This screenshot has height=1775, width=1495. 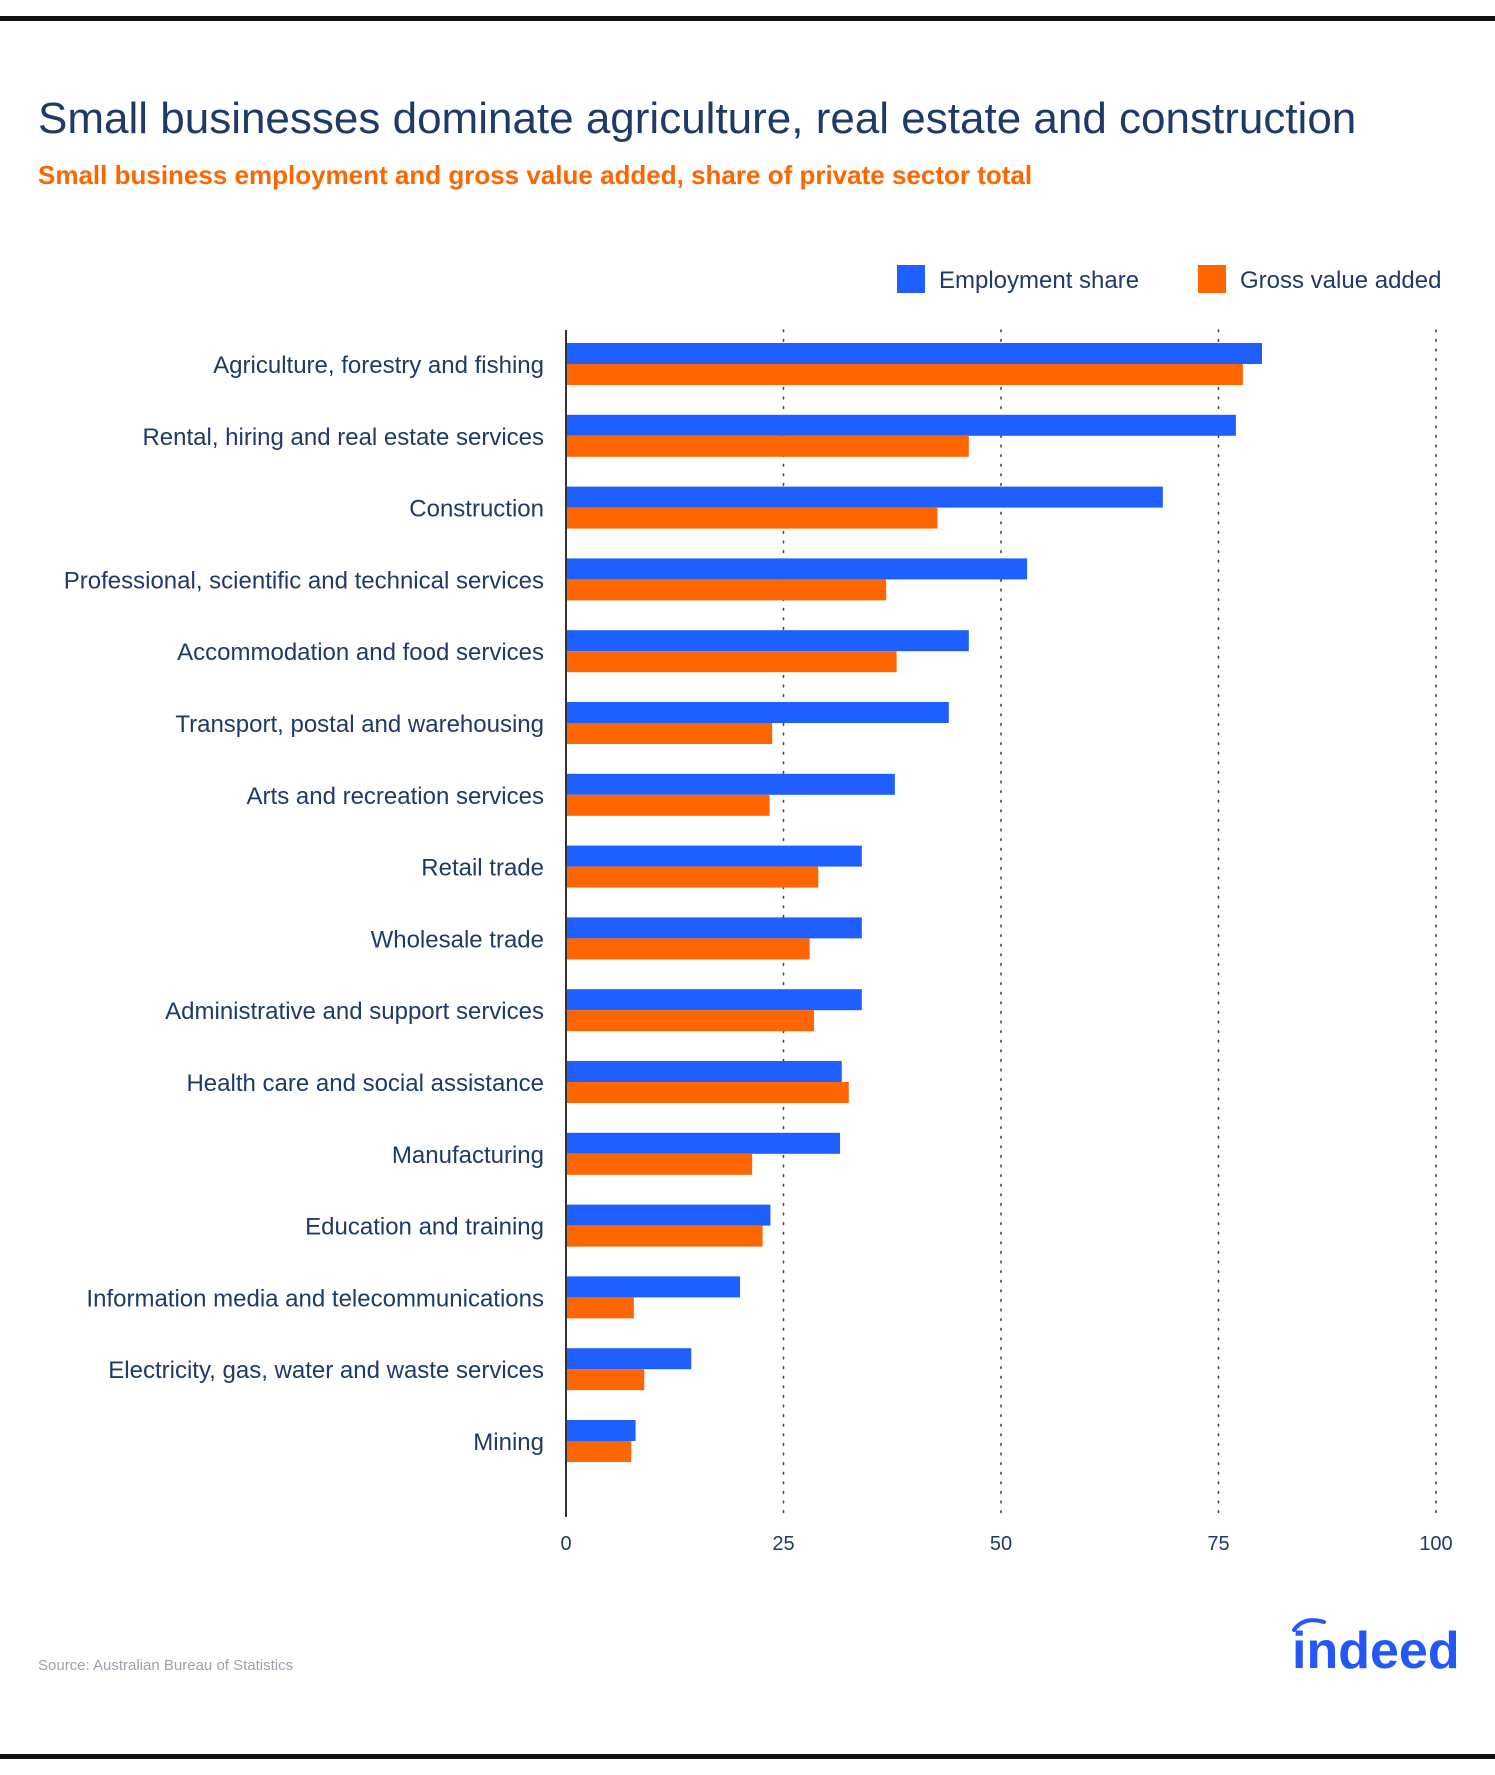 I want to click on category-label: Accommodation and food services, so click(x=360, y=652).